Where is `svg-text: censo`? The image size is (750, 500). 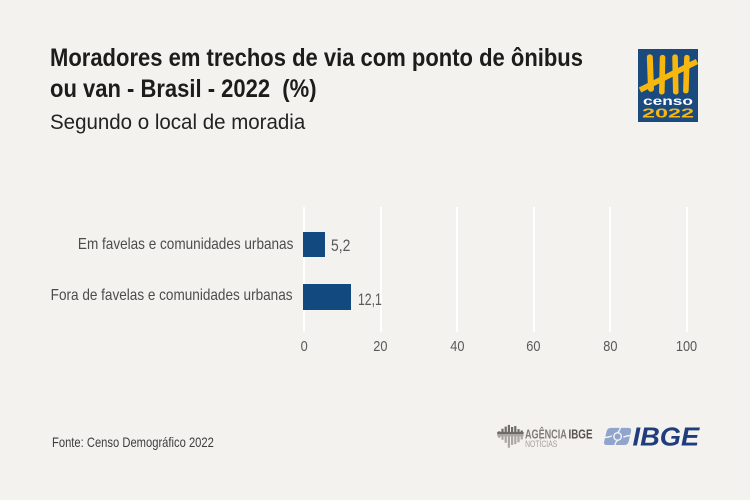 svg-text: censo is located at coordinates (668, 101).